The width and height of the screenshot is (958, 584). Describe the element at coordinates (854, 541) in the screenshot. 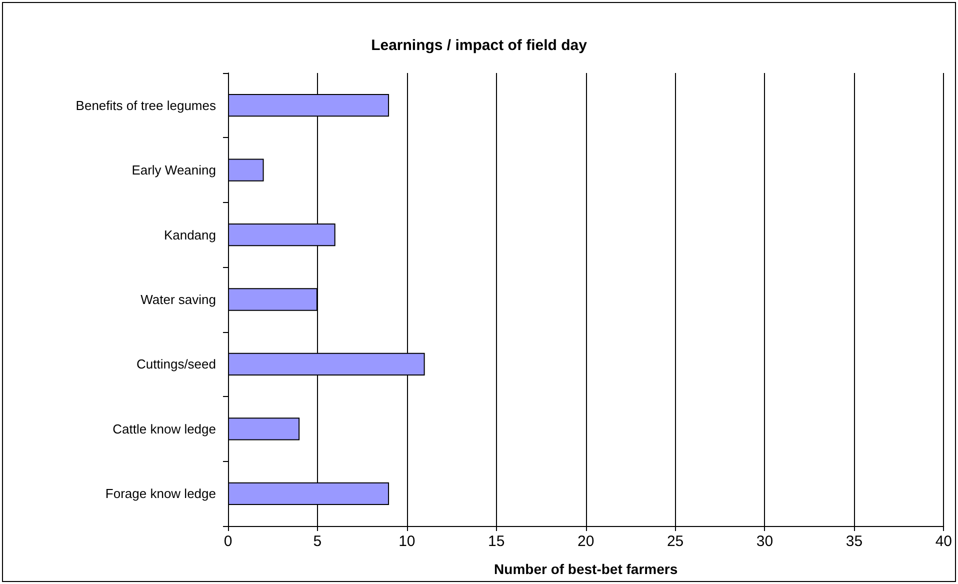

I see `x-tick-label: 35` at that location.